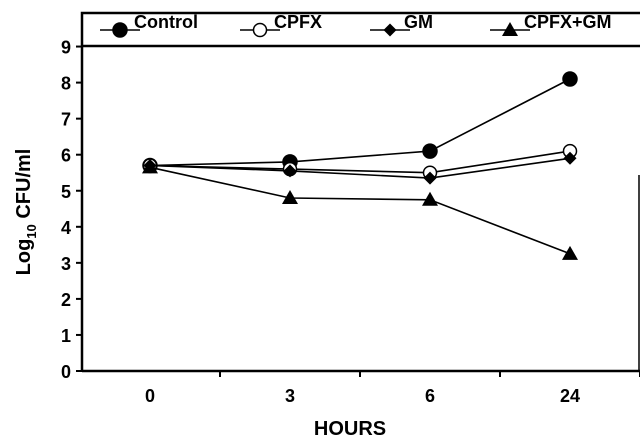 The height and width of the screenshot is (443, 640). What do you see at coordinates (71, 210) in the screenshot?
I see `y-axis: 0 1 2 3 4 5 6 7 8 9` at bounding box center [71, 210].